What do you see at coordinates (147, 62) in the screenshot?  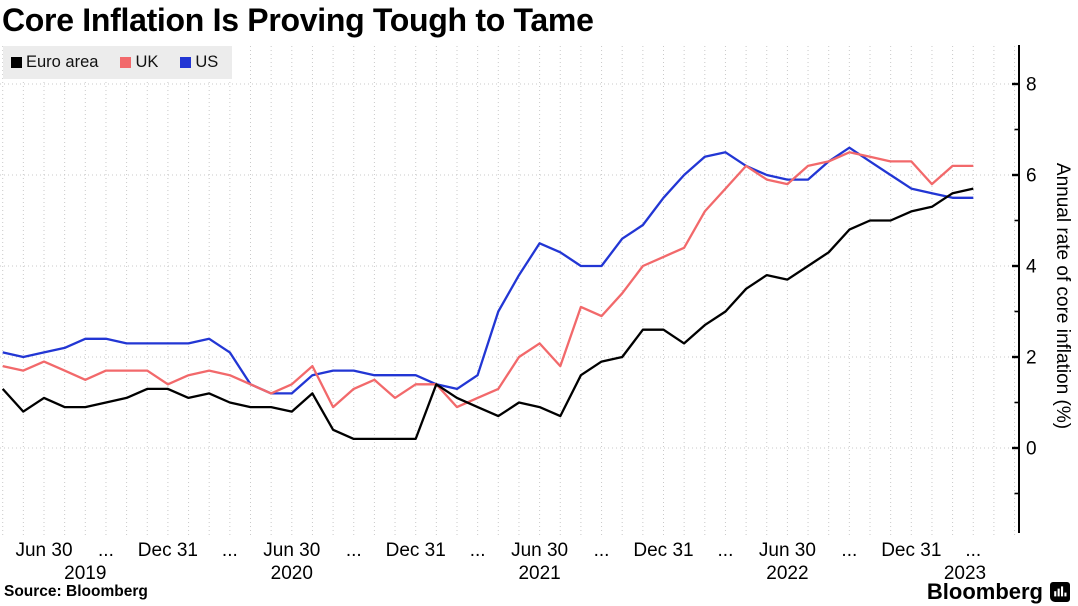 I see `legend-label: UK` at bounding box center [147, 62].